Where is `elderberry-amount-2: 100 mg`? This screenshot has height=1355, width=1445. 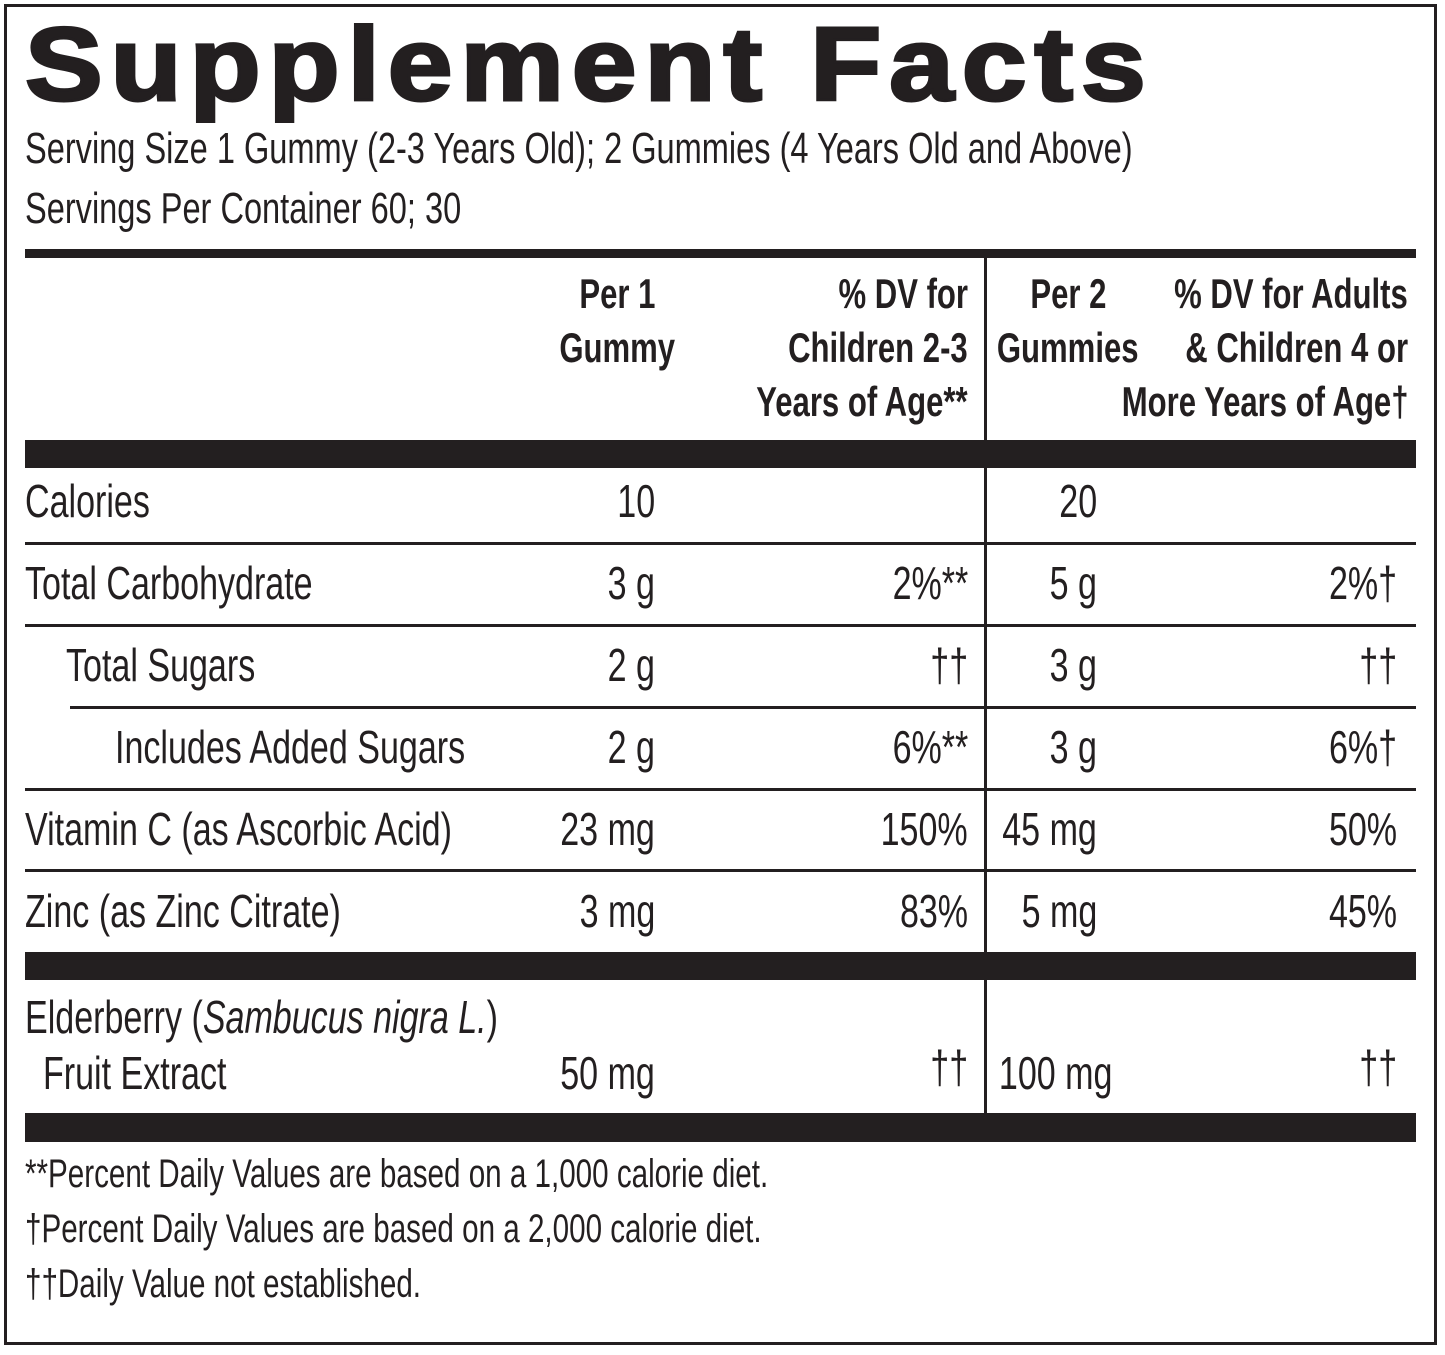 elderberry-amount-2: 100 mg is located at coordinates (1055, 1073).